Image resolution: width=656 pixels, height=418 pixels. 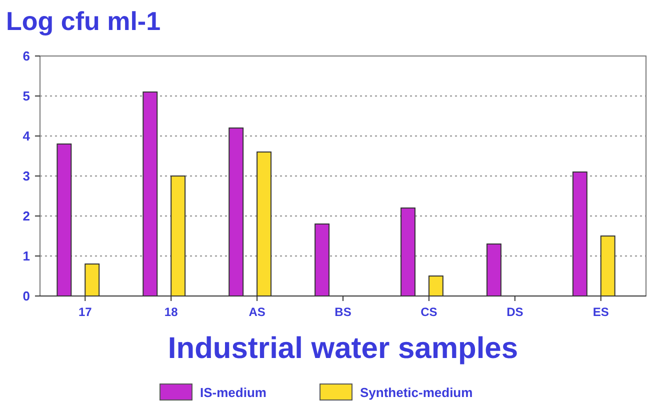 I want to click on x-axis-title: Industrial water samples, so click(x=343, y=348).